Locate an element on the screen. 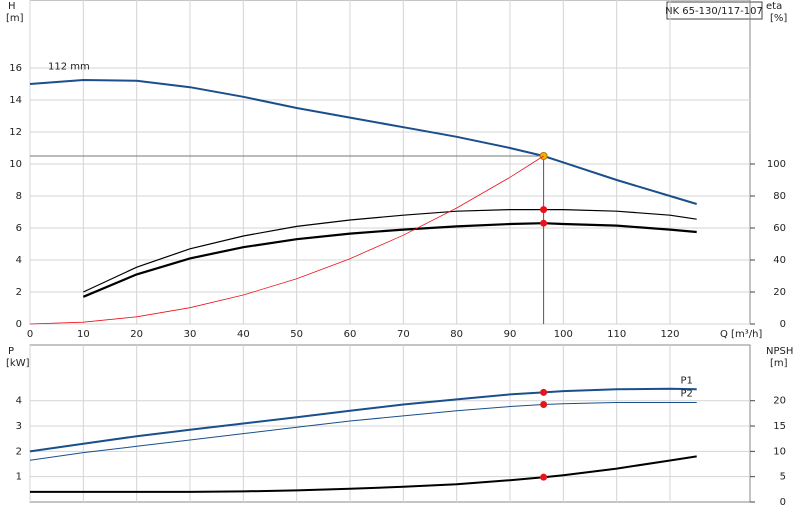 This screenshot has height=520, width=800. y2-axis-label: eta is located at coordinates (774, 6).